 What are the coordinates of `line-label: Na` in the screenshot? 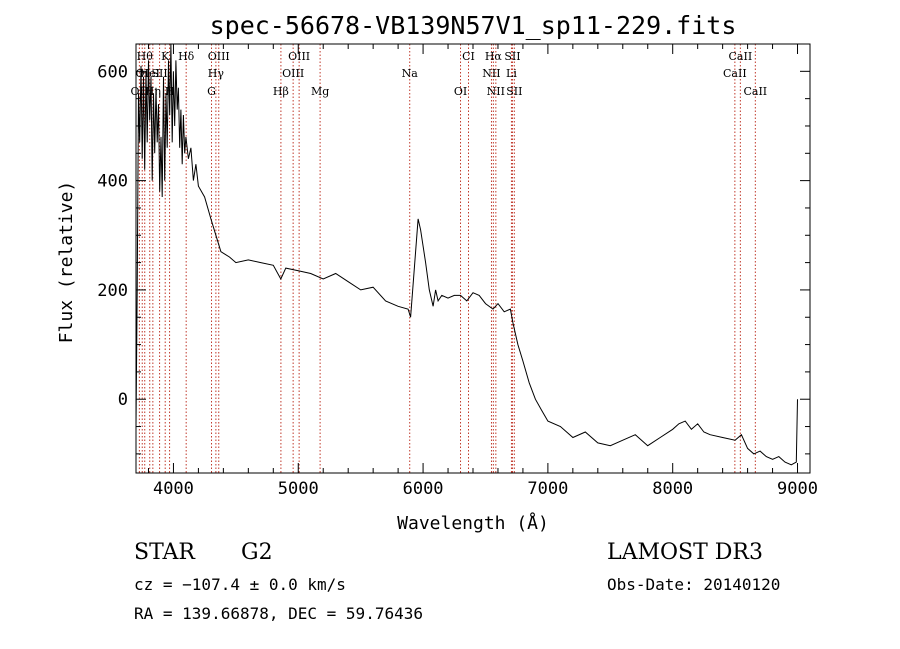 It's located at (410, 73).